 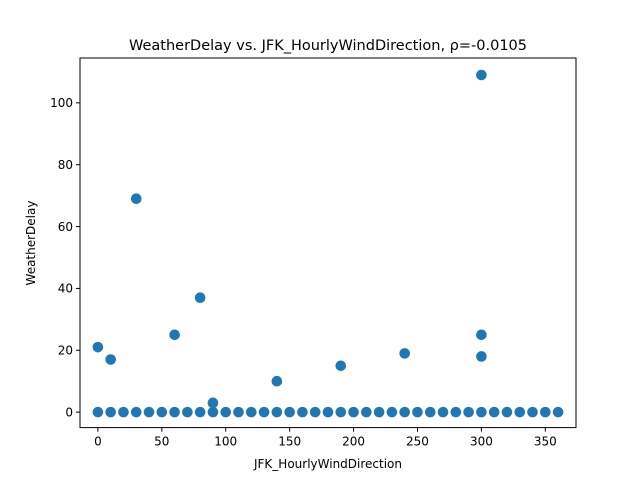 I want to click on y-tick-label-3: 60, so click(x=65, y=227).